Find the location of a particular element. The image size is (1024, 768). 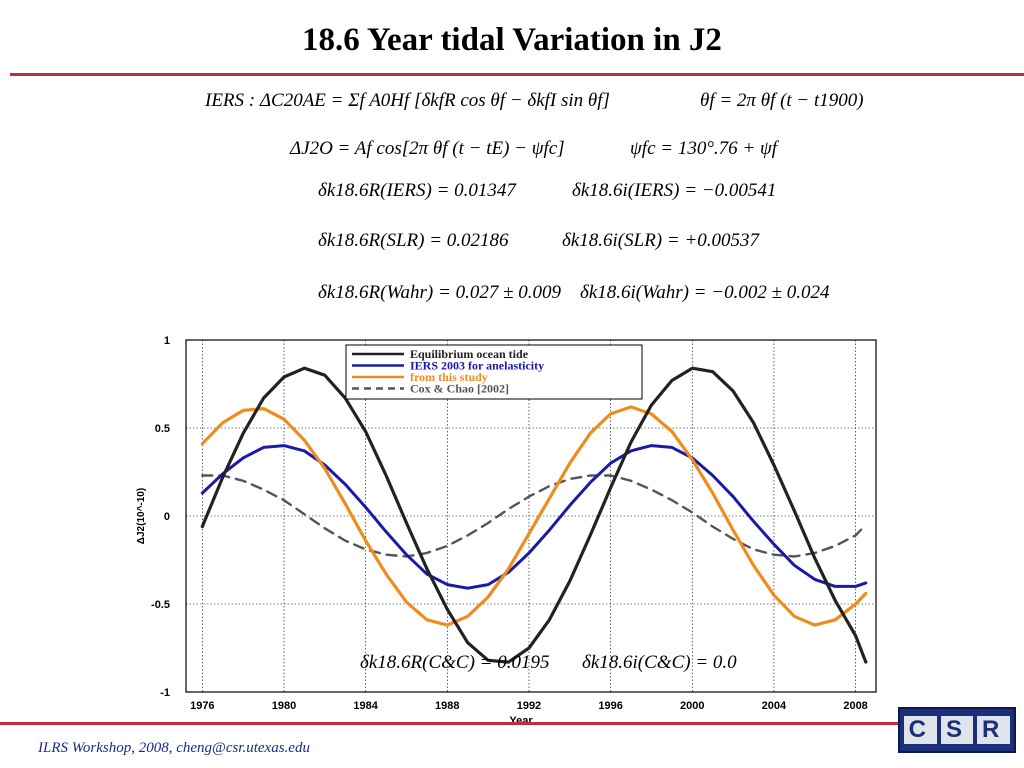

theta-formula: θf = 2π θ̇f (t − t1900) is located at coordinates (782, 100).